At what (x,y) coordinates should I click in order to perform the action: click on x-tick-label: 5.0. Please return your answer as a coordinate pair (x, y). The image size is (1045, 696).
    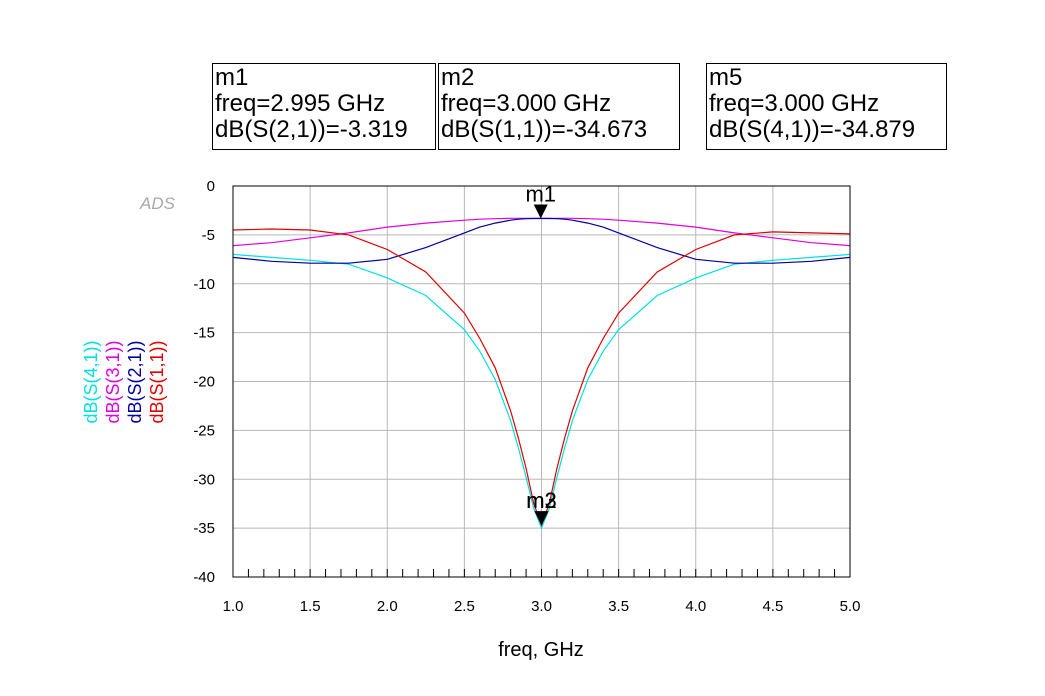
    Looking at the image, I should click on (850, 606).